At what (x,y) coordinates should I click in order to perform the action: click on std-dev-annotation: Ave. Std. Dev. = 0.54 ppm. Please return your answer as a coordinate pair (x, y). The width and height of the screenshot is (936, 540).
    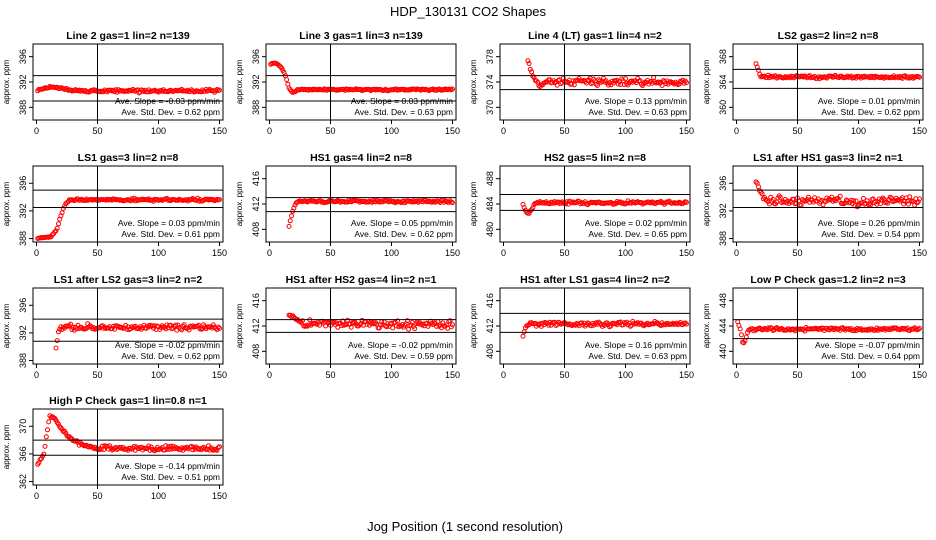
    Looking at the image, I should click on (870, 234).